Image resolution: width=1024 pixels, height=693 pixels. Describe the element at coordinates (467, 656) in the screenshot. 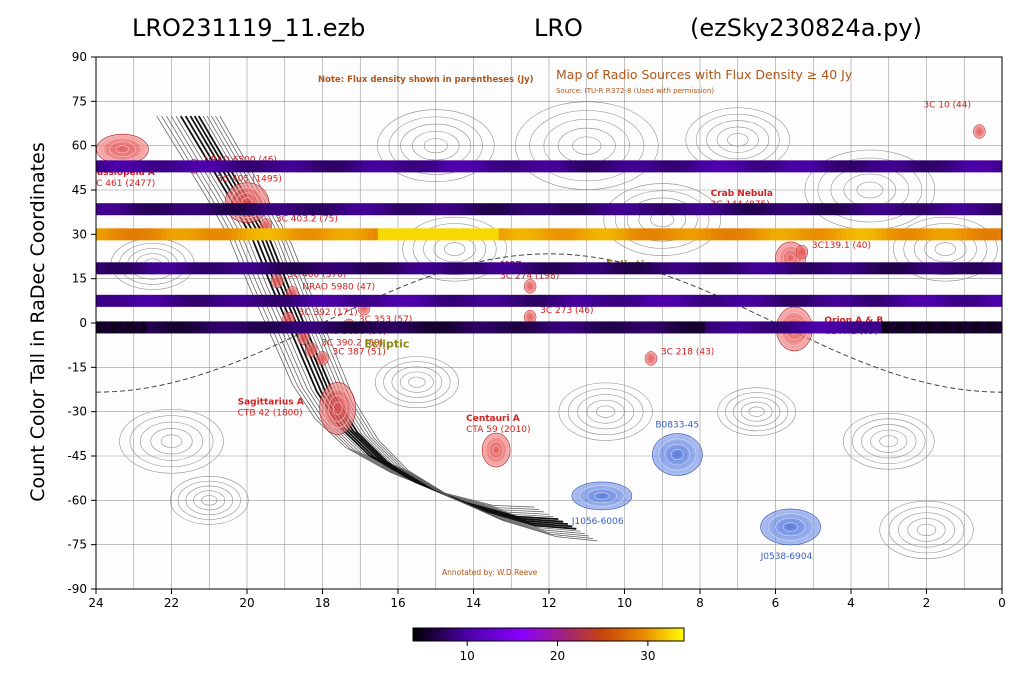

I see `colorbar-tick-label: 10` at that location.